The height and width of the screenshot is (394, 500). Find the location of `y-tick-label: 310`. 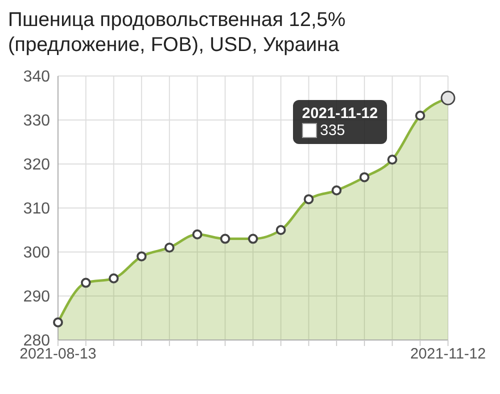

y-tick-label: 310 is located at coordinates (36, 209).